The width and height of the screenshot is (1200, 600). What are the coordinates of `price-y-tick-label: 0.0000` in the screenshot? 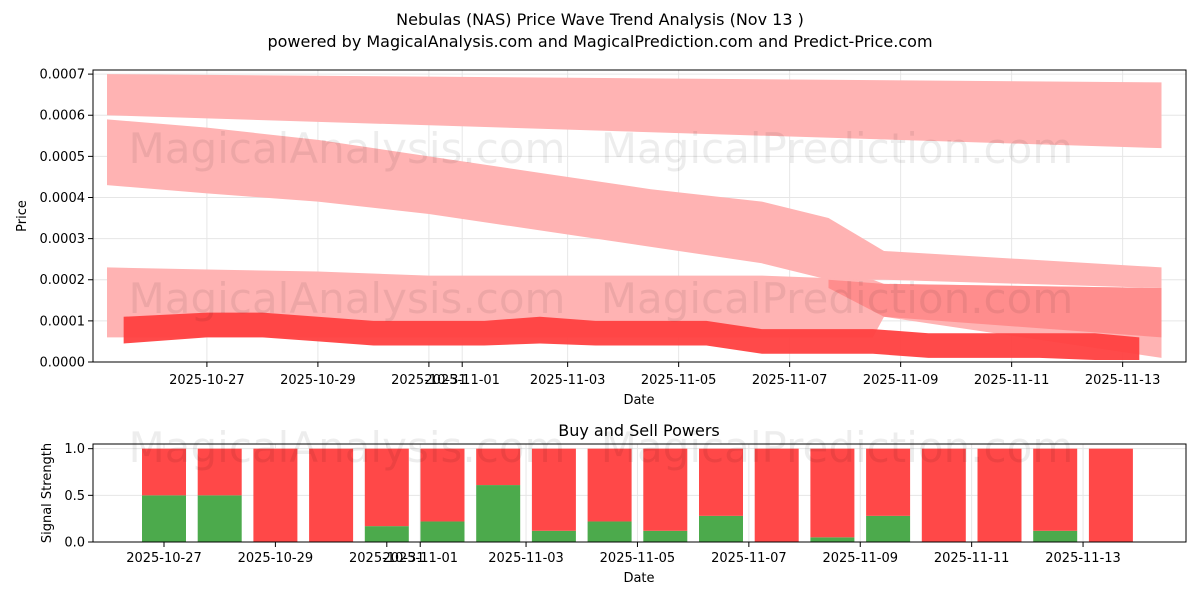 It's located at (63, 363).